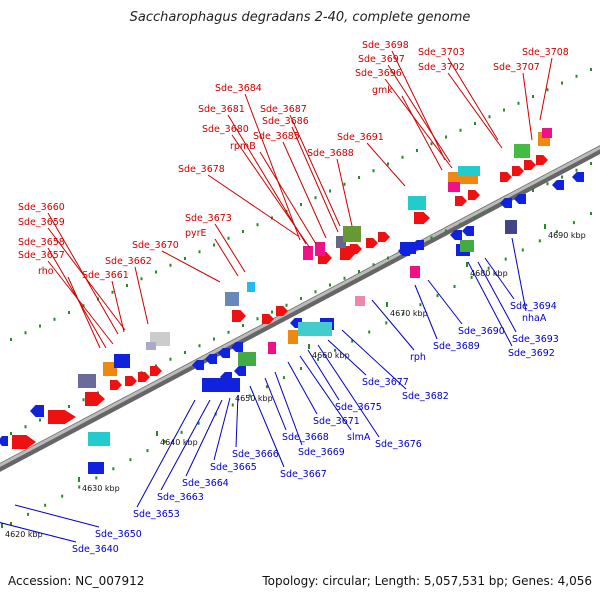 The width and height of the screenshot is (600, 600). I want to click on gene-label-reverse: Sde_3669, so click(321, 452).